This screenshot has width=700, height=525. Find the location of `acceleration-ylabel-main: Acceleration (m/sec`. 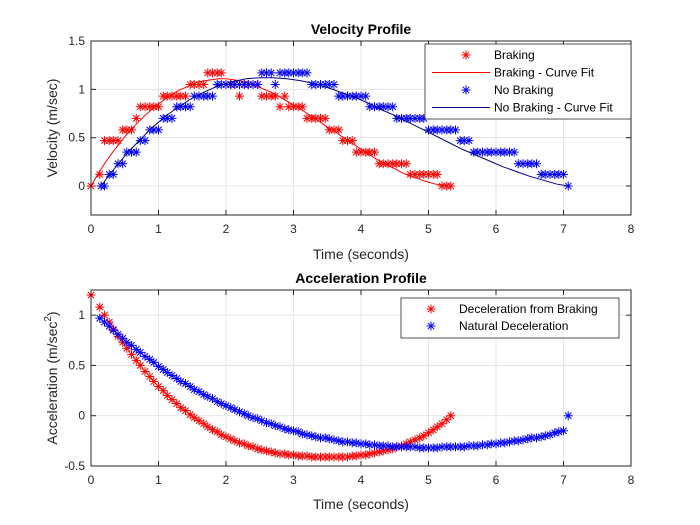

acceleration-ylabel-main: Acceleration (m/sec is located at coordinates (52, 383).